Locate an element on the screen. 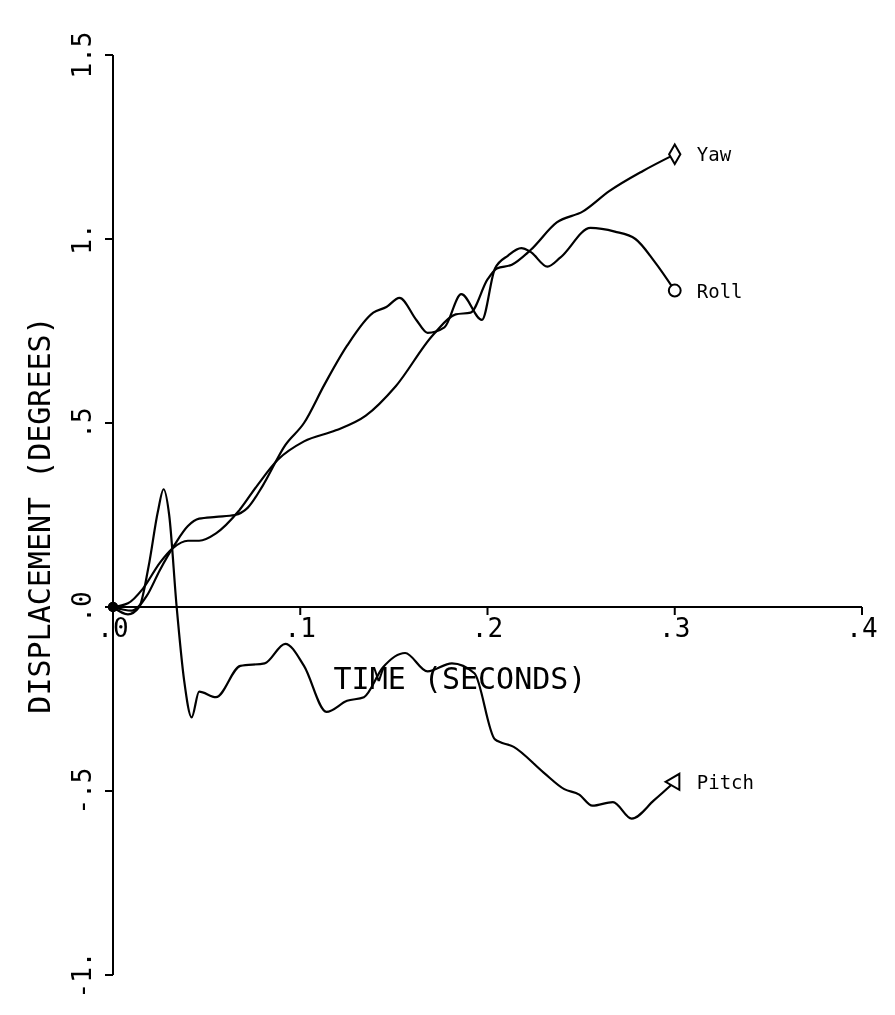  series-label: Yaw is located at coordinates (714, 154).